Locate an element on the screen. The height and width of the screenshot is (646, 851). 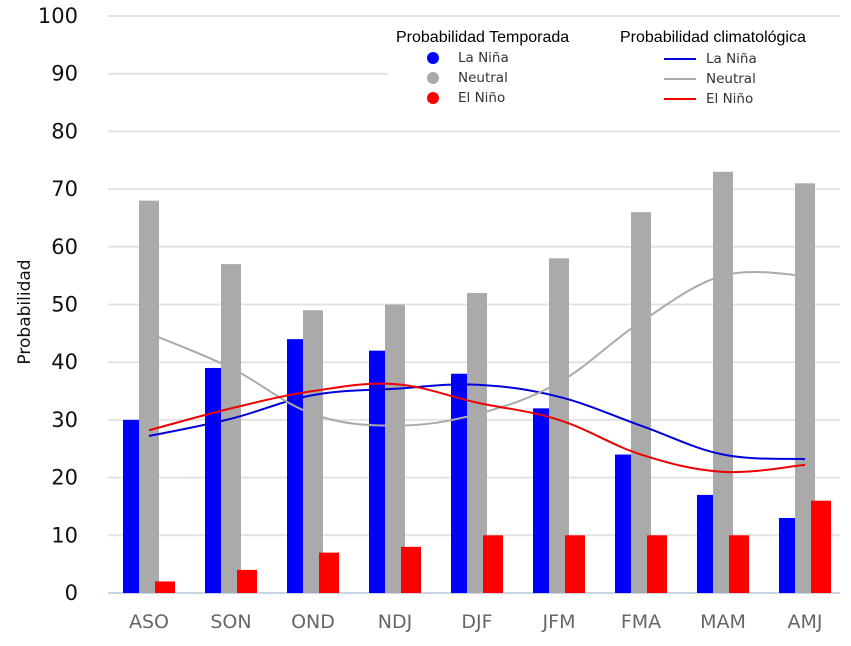
x-axis-ticks: ASO SON OND NDJ DJF JFM FMA MAM AMJ is located at coordinates (476, 622).